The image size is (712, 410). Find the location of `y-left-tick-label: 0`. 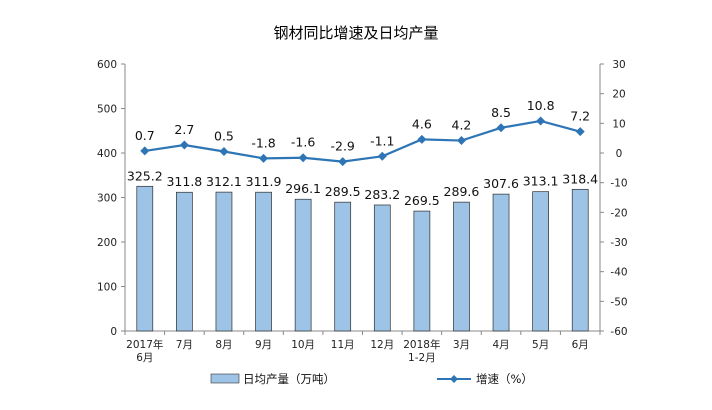

y-left-tick-label: 0 is located at coordinates (113, 332).